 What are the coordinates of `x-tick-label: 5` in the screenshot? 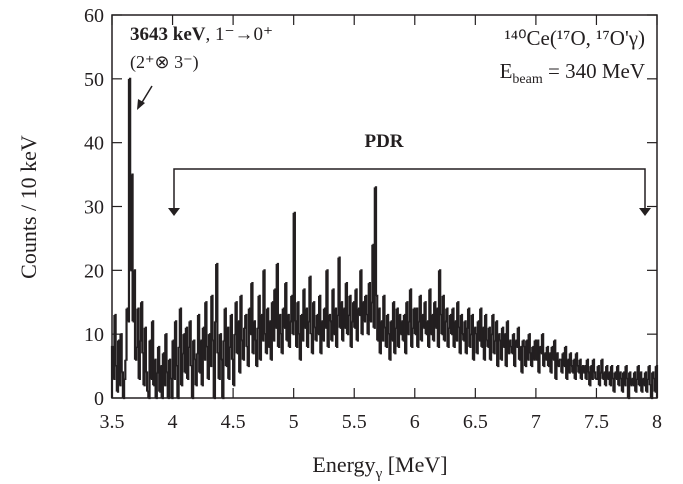 It's located at (294, 422).